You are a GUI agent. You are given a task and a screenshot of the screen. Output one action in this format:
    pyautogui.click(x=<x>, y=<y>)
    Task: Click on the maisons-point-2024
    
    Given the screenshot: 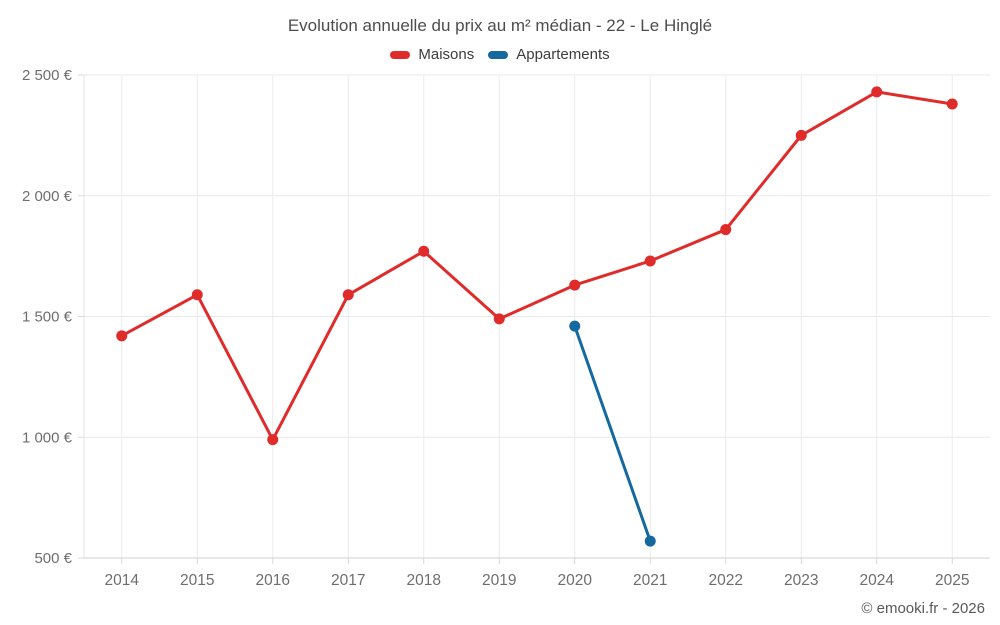 What is the action you would take?
    pyautogui.click(x=877, y=92)
    